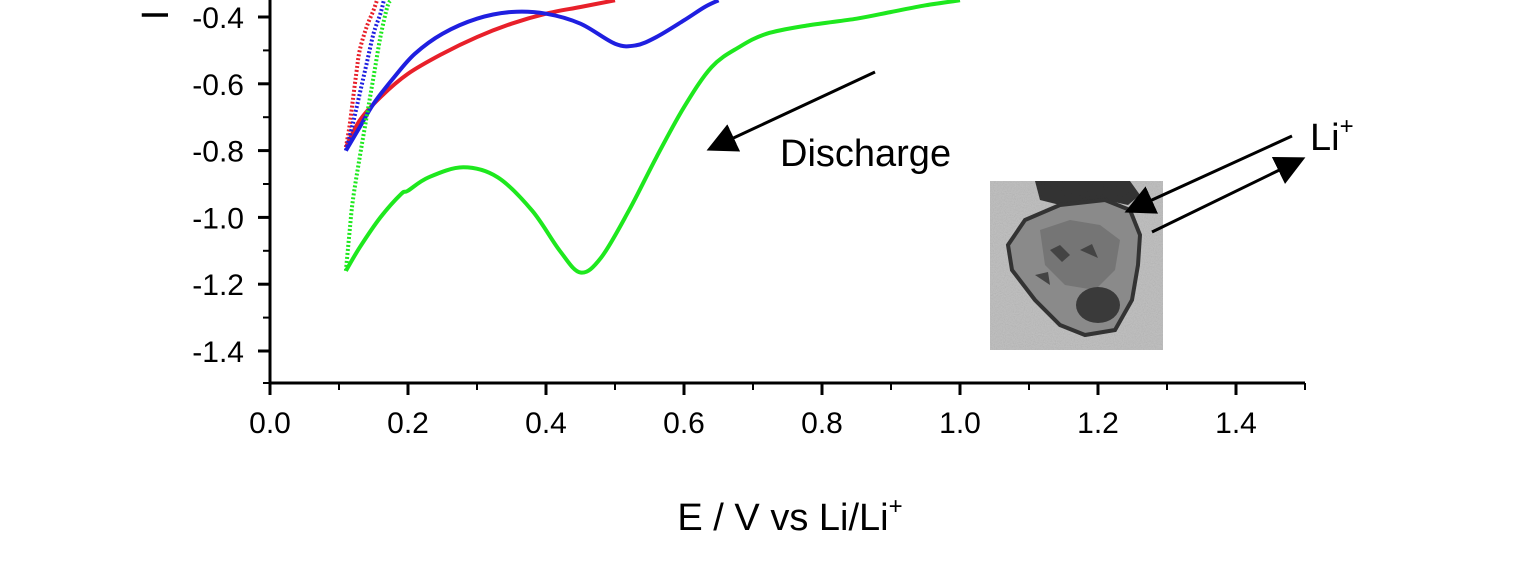 This screenshot has height=581, width=1520. I want to click on x-tick-label: 0.6, so click(684, 423).